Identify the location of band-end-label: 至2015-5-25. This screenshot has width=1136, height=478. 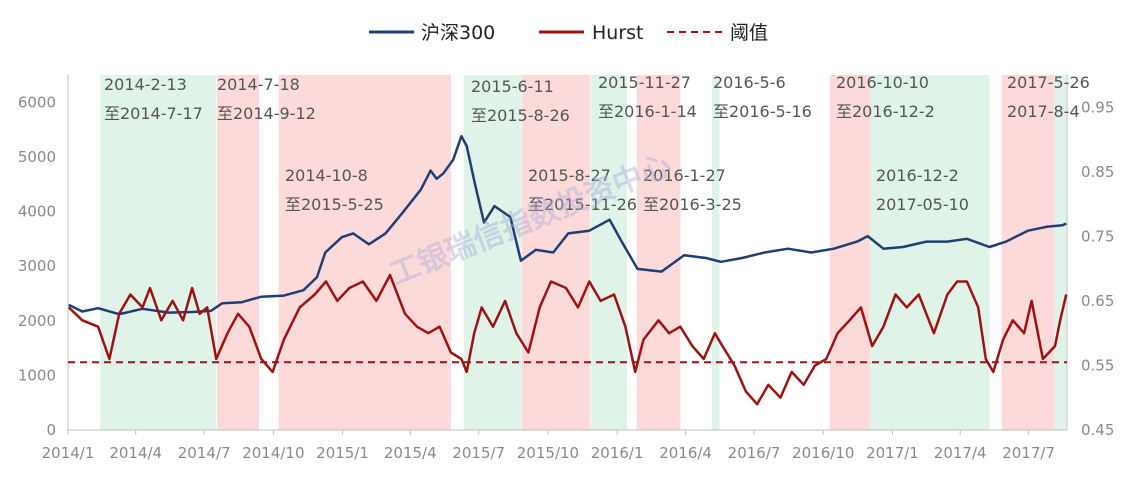
(334, 204).